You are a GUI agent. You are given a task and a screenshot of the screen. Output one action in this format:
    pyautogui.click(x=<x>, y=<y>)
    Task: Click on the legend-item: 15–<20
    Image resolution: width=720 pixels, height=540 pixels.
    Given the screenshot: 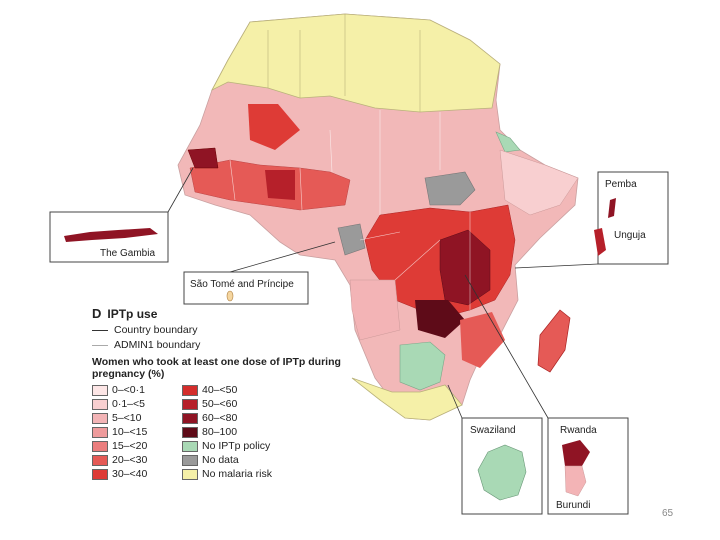 What is the action you would take?
    pyautogui.click(x=137, y=446)
    